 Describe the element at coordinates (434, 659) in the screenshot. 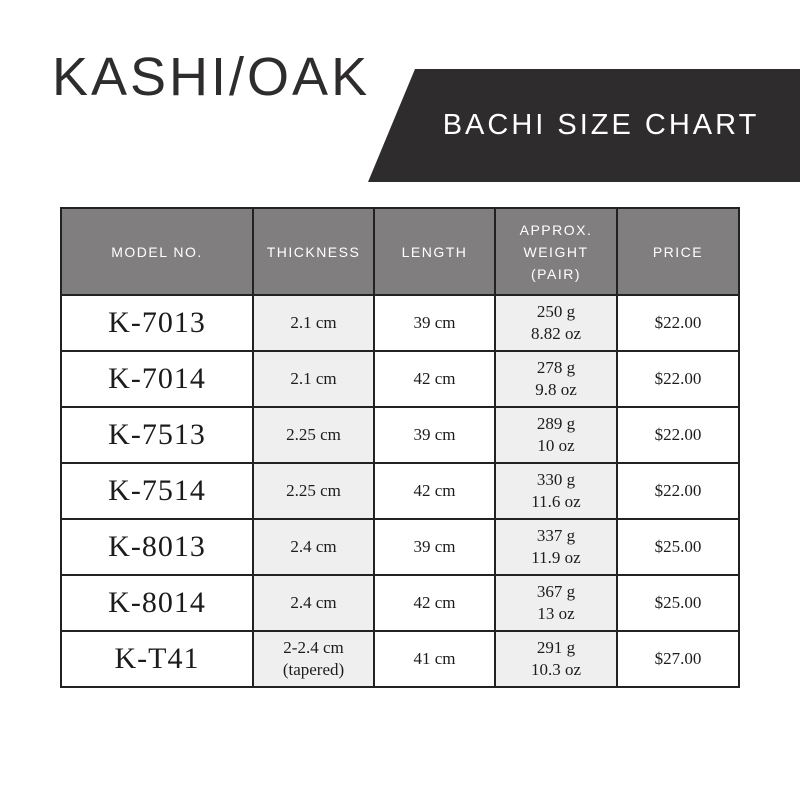

I see `length-cell: 41 cm` at that location.